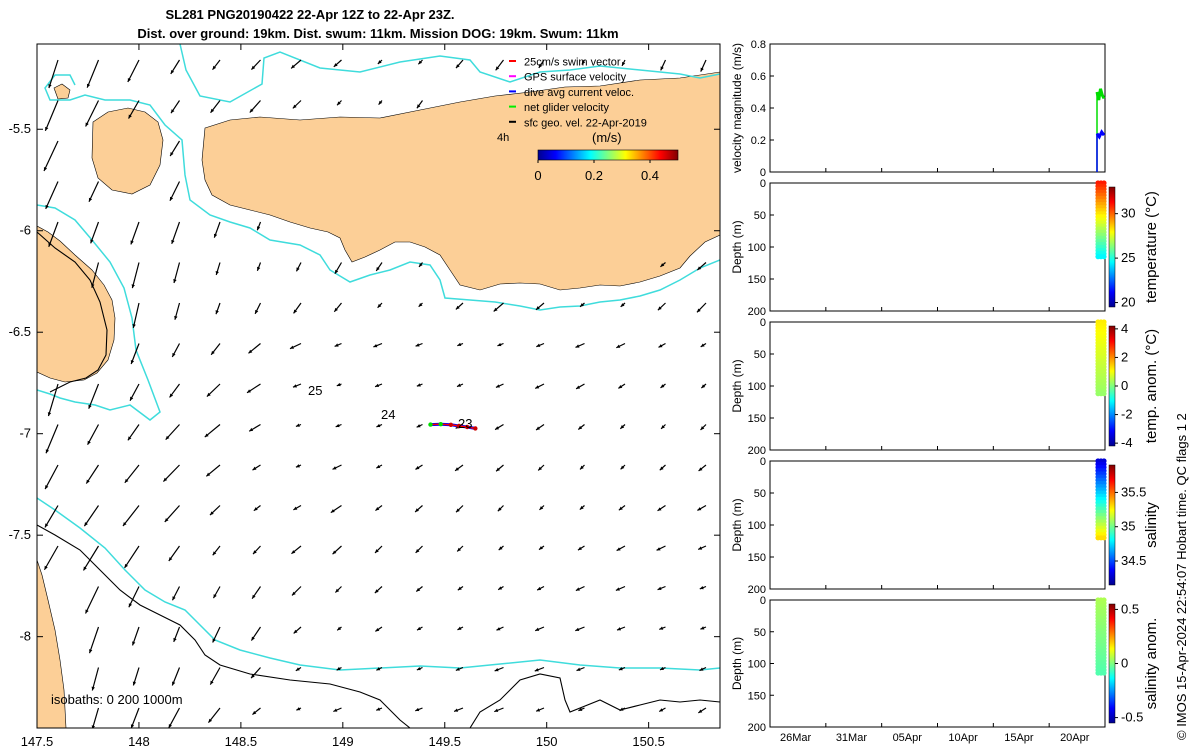 The width and height of the screenshot is (1200, 755). I want to click on panel-y-tick-label: 0.4, so click(758, 109).